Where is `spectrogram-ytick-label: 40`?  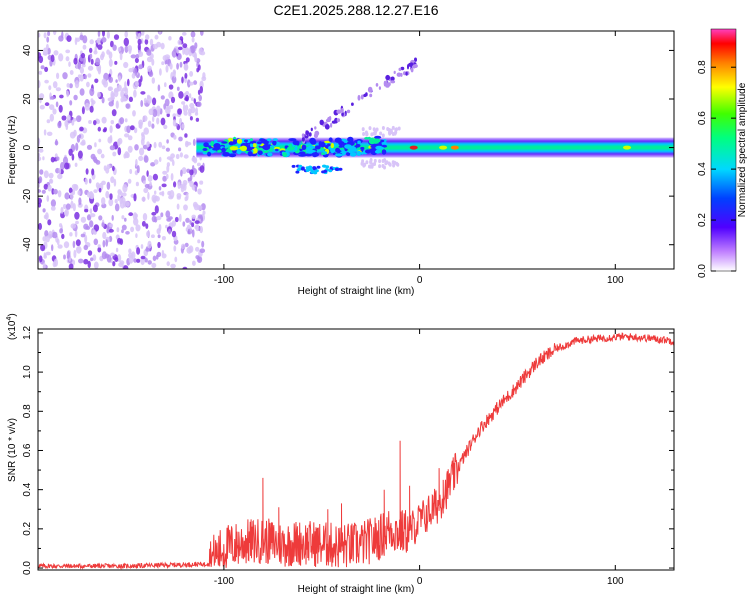 spectrogram-ytick-label: 40 is located at coordinates (27, 50).